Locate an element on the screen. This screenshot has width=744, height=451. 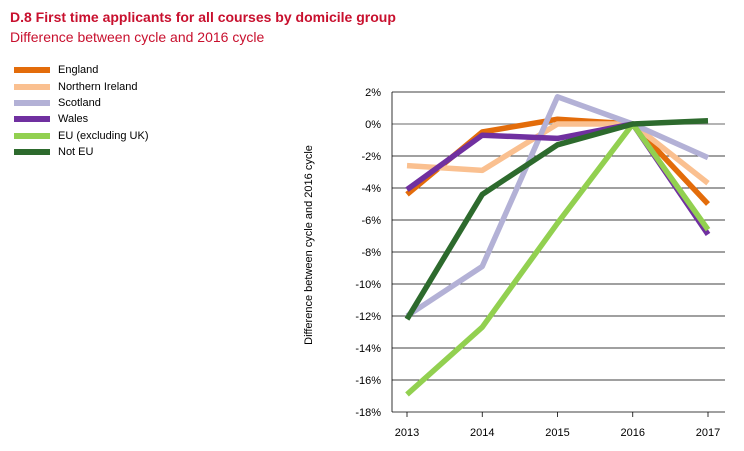
x-tick-label: 2017 is located at coordinates (708, 433).